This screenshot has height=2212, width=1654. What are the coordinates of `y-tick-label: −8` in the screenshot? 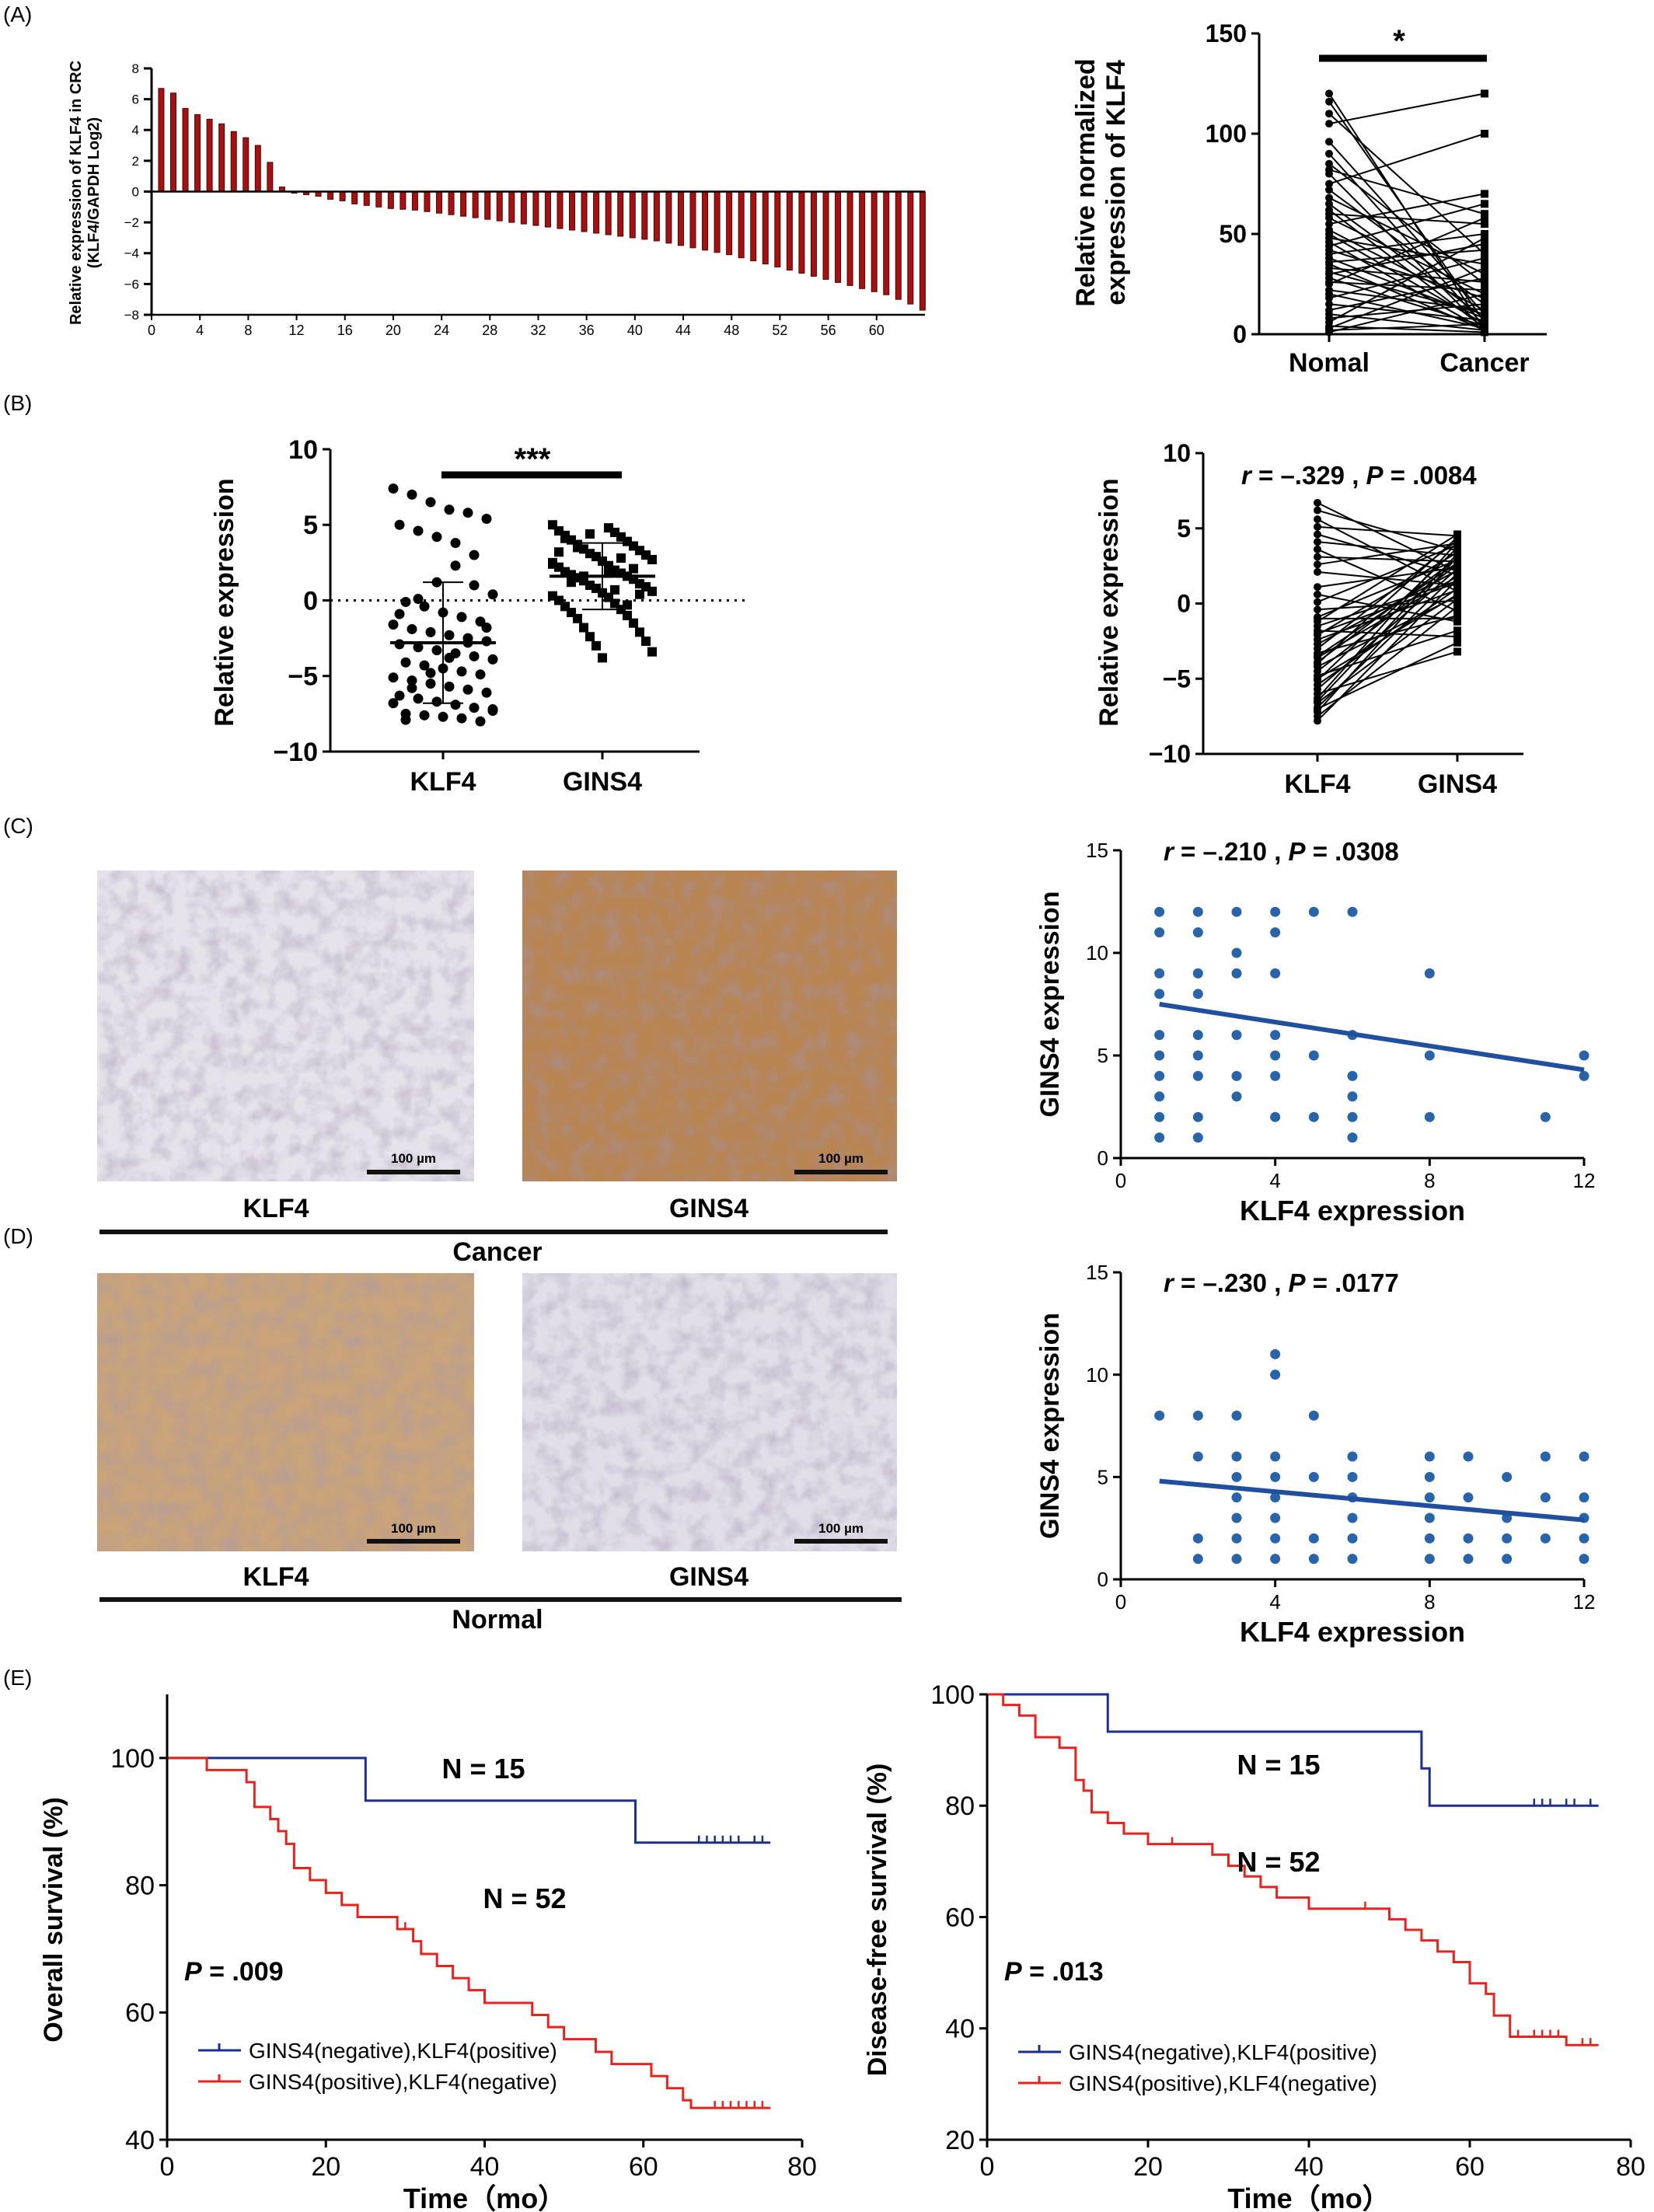 It's located at (131, 315).